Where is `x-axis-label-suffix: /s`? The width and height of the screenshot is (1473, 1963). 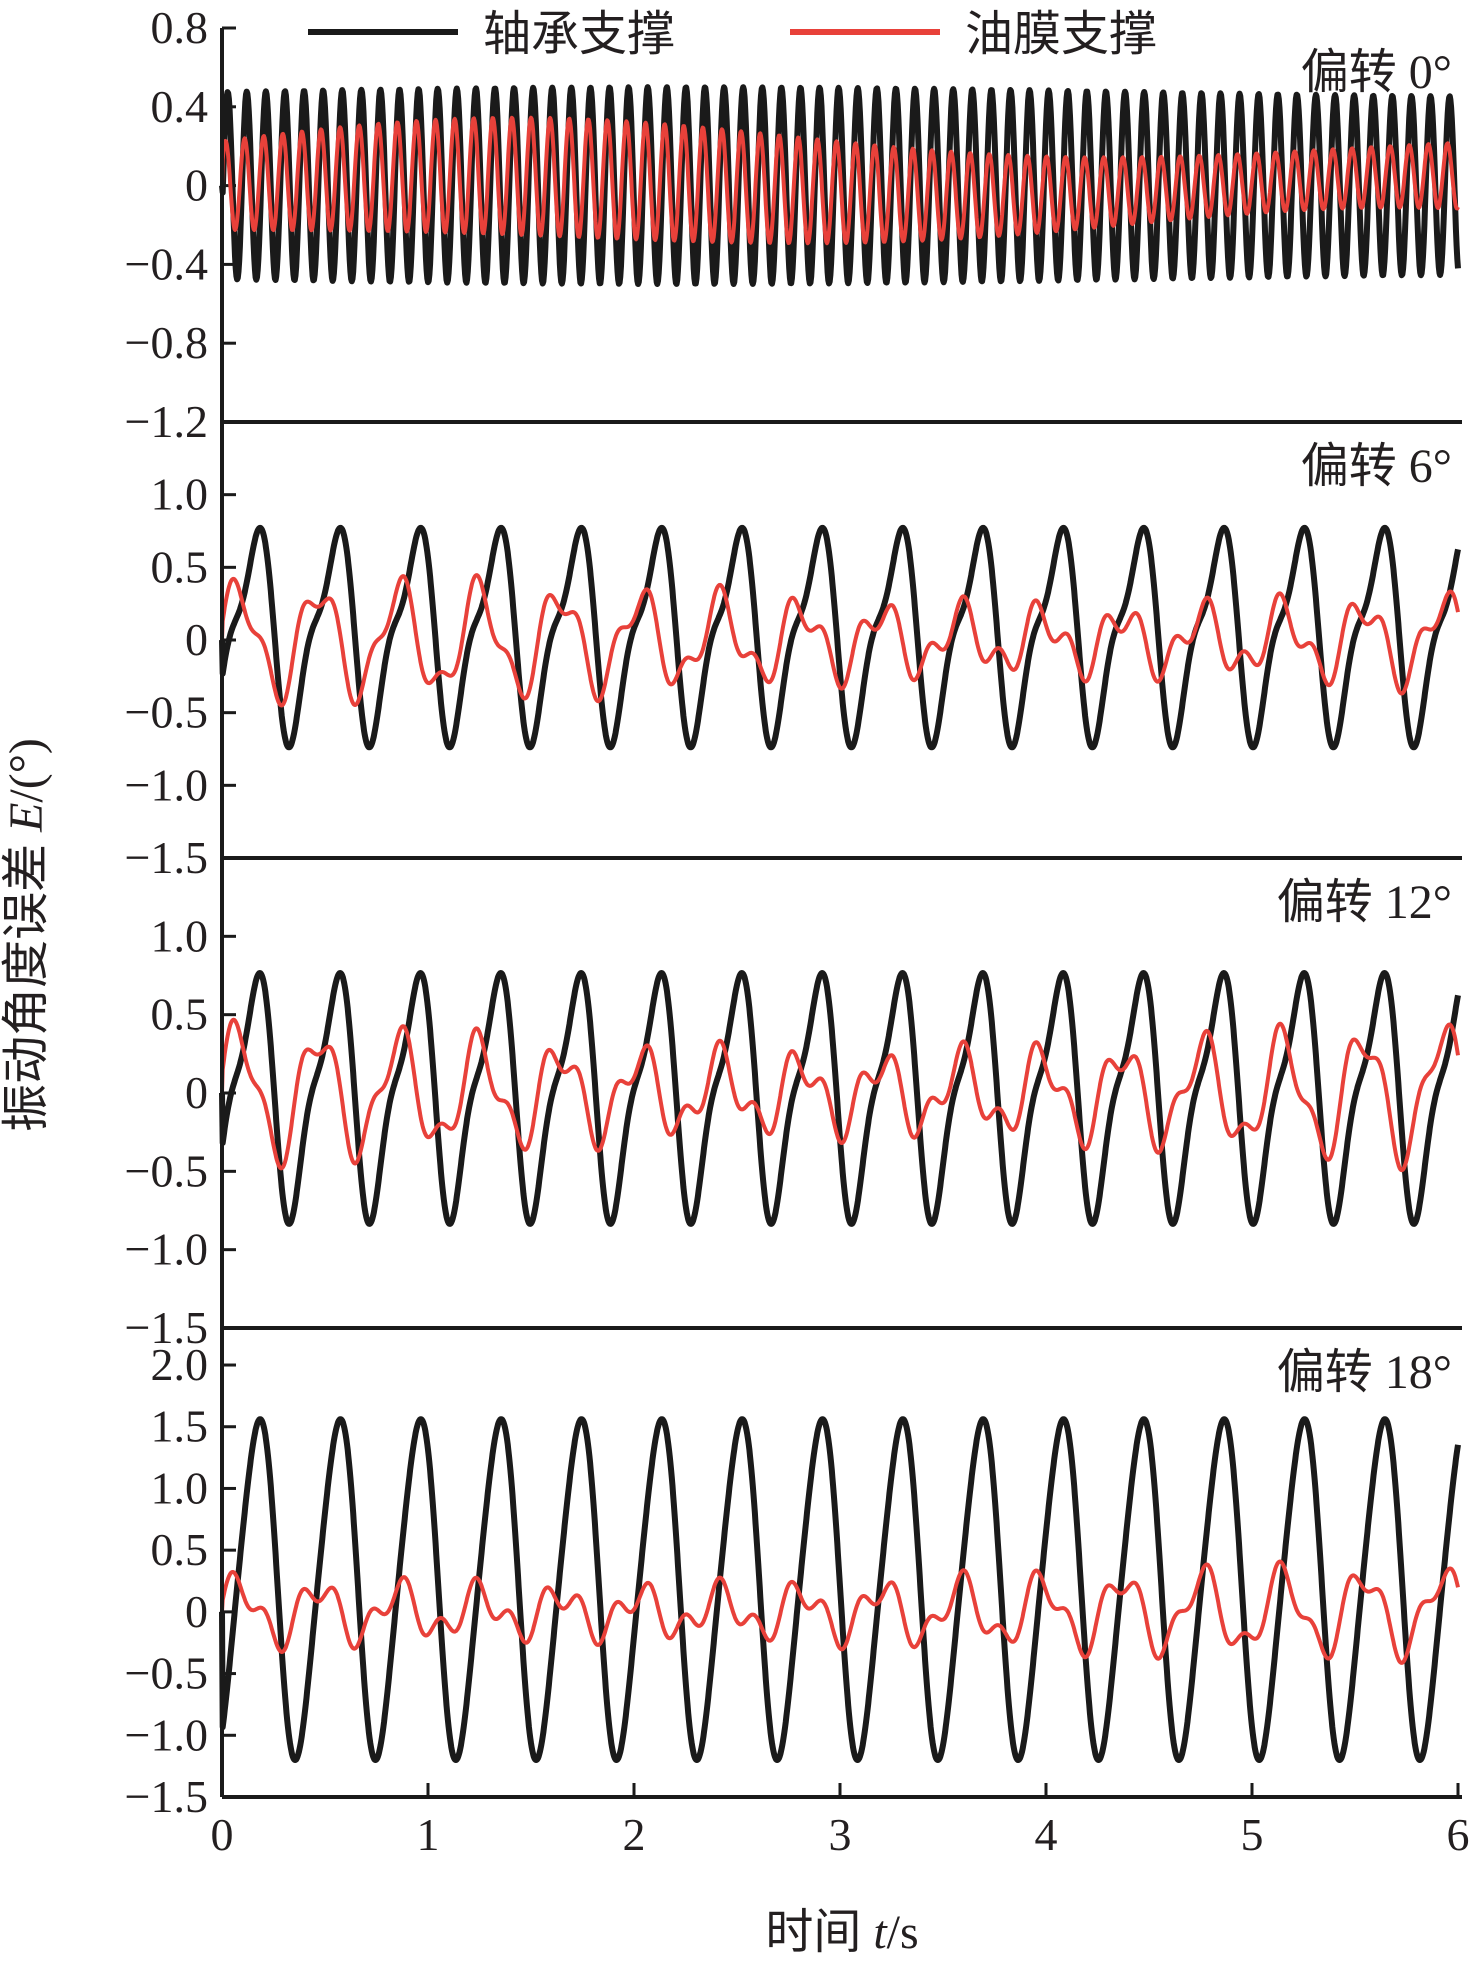 x-axis-label-suffix: /s is located at coordinates (903, 1932).